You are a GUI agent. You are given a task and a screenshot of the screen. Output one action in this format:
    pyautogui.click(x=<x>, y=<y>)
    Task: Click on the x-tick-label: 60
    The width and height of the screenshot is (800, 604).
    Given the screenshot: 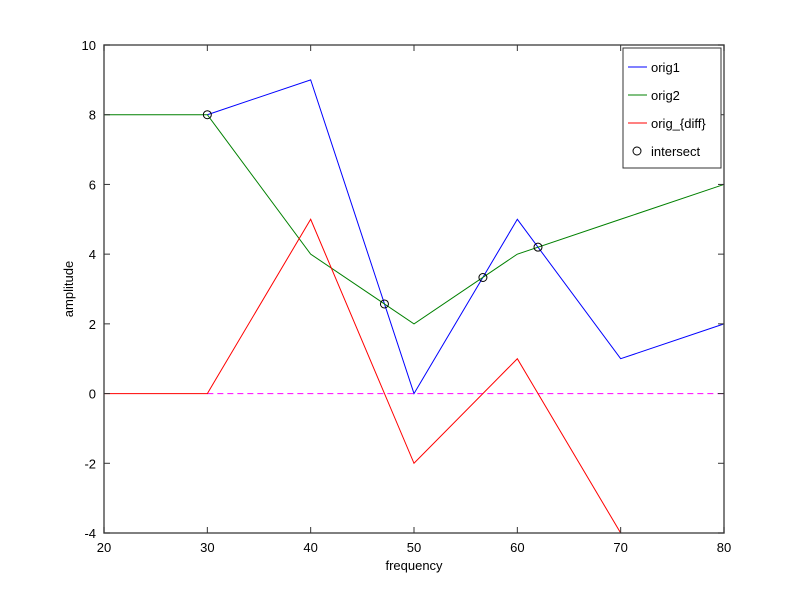 What is the action you would take?
    pyautogui.click(x=517, y=547)
    